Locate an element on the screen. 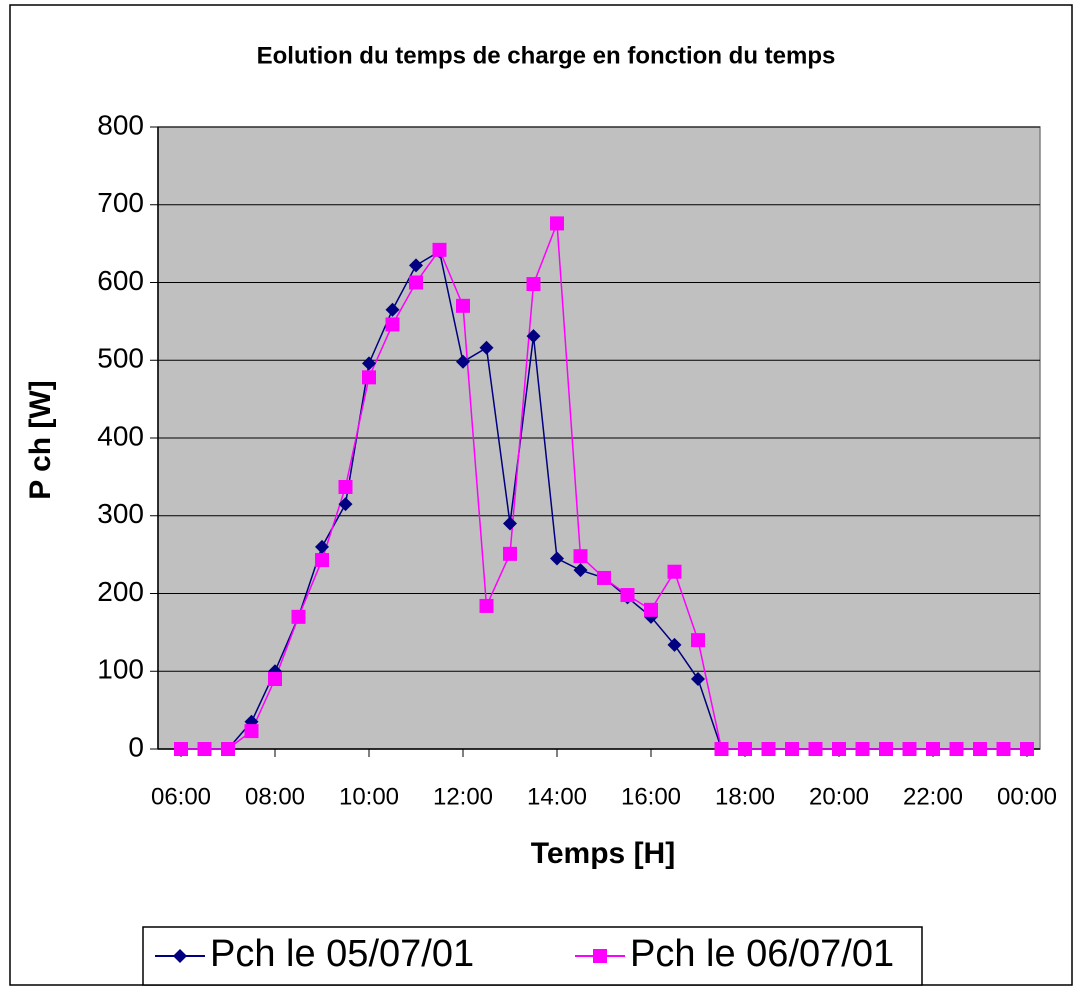 The image size is (1080, 990). y-tick-label: 600 is located at coordinates (120, 280).